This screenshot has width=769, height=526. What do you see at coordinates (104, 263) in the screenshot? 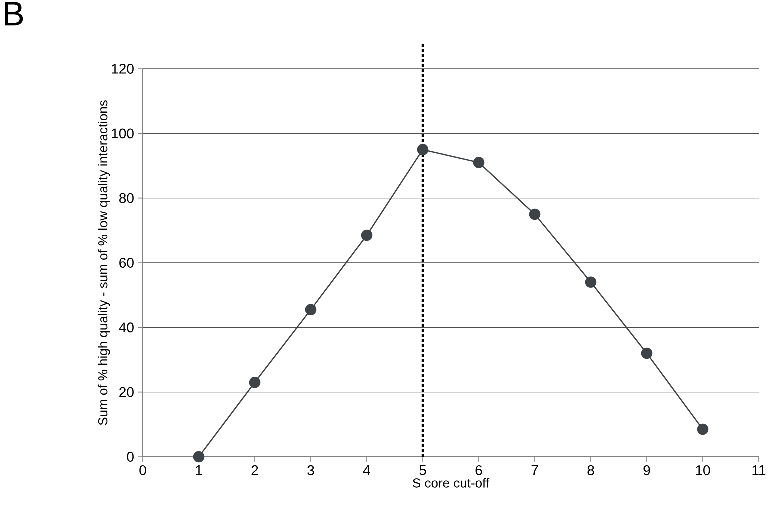
I see `y-axis-title: Sum of % high quality - sum of % low quality interactions` at bounding box center [104, 263].